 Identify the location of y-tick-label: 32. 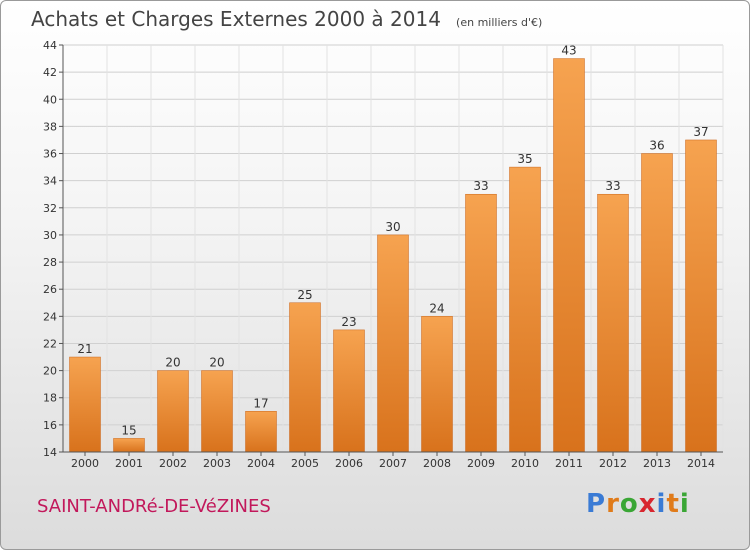
(50, 208).